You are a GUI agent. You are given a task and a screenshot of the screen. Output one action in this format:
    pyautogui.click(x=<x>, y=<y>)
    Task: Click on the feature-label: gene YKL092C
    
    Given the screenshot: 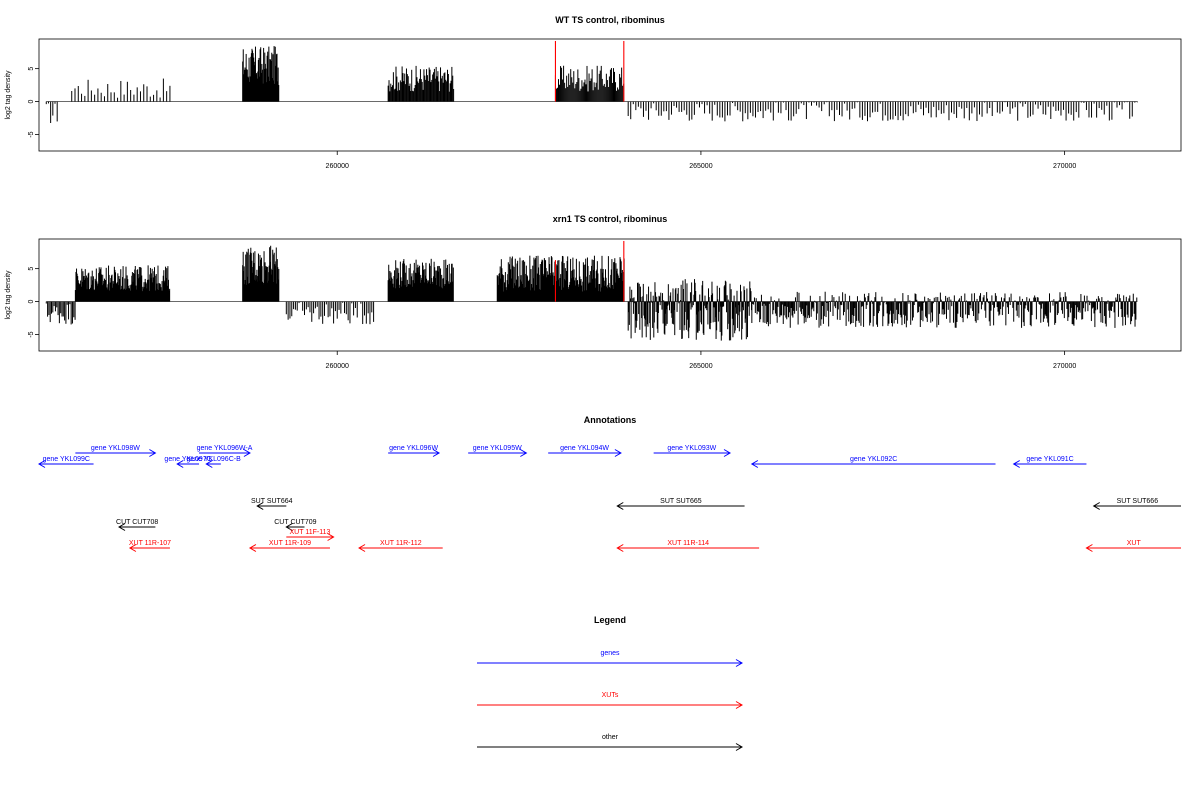 What is the action you would take?
    pyautogui.click(x=873, y=459)
    